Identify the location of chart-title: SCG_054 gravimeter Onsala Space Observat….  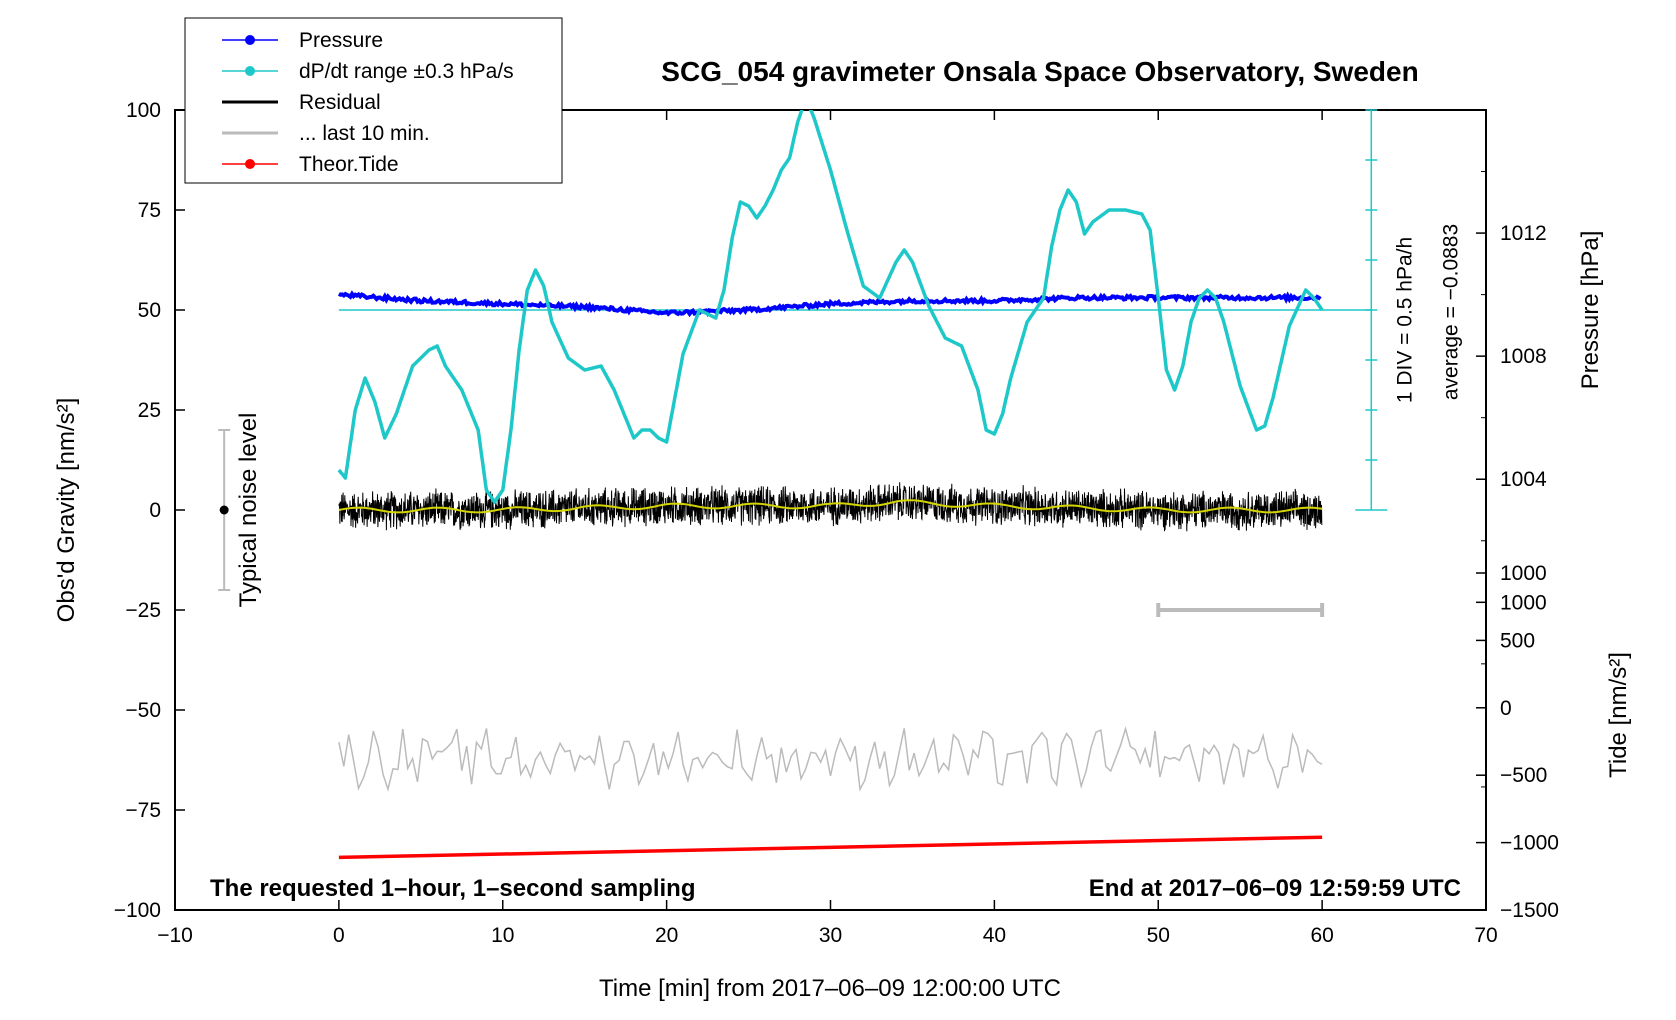
(1039, 71).